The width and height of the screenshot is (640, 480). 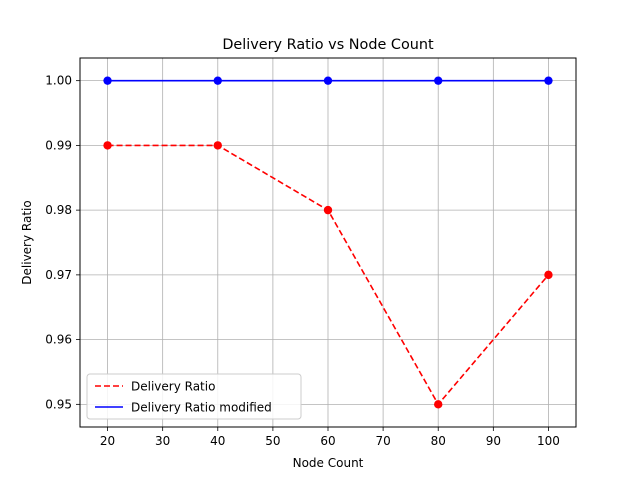 I want to click on legend-box, so click(x=194, y=396).